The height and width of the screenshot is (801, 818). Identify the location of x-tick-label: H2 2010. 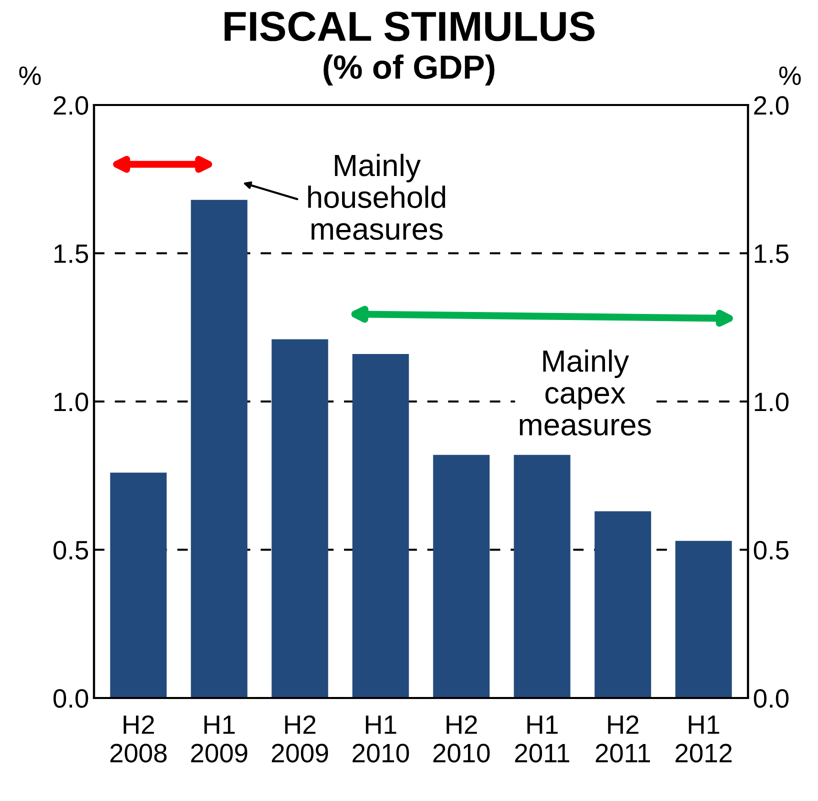
(461, 738).